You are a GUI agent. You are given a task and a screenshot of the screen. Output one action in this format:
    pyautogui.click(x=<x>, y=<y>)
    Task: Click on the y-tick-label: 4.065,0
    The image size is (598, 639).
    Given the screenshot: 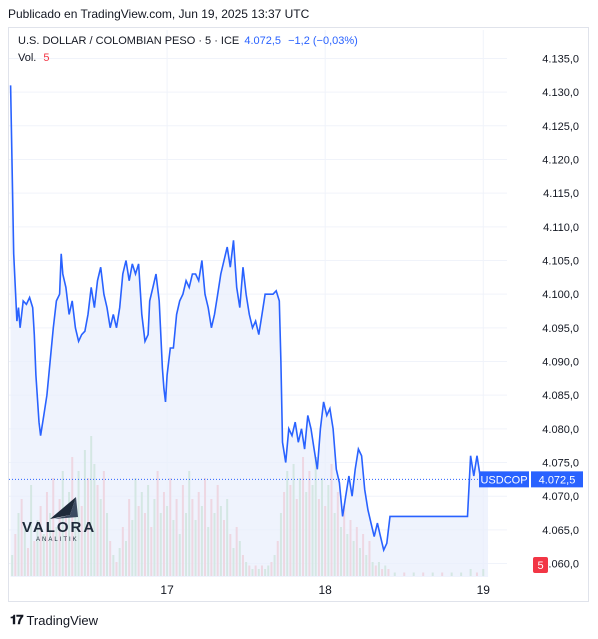 What is the action you would take?
    pyautogui.click(x=560, y=531)
    